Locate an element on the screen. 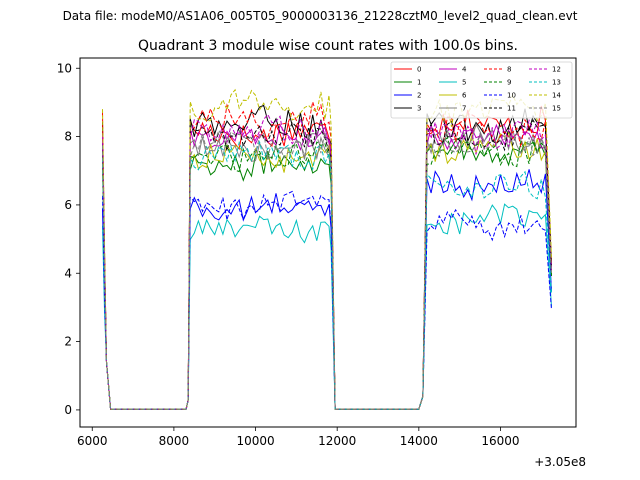  legend-label-6: 6 is located at coordinates (464, 96).